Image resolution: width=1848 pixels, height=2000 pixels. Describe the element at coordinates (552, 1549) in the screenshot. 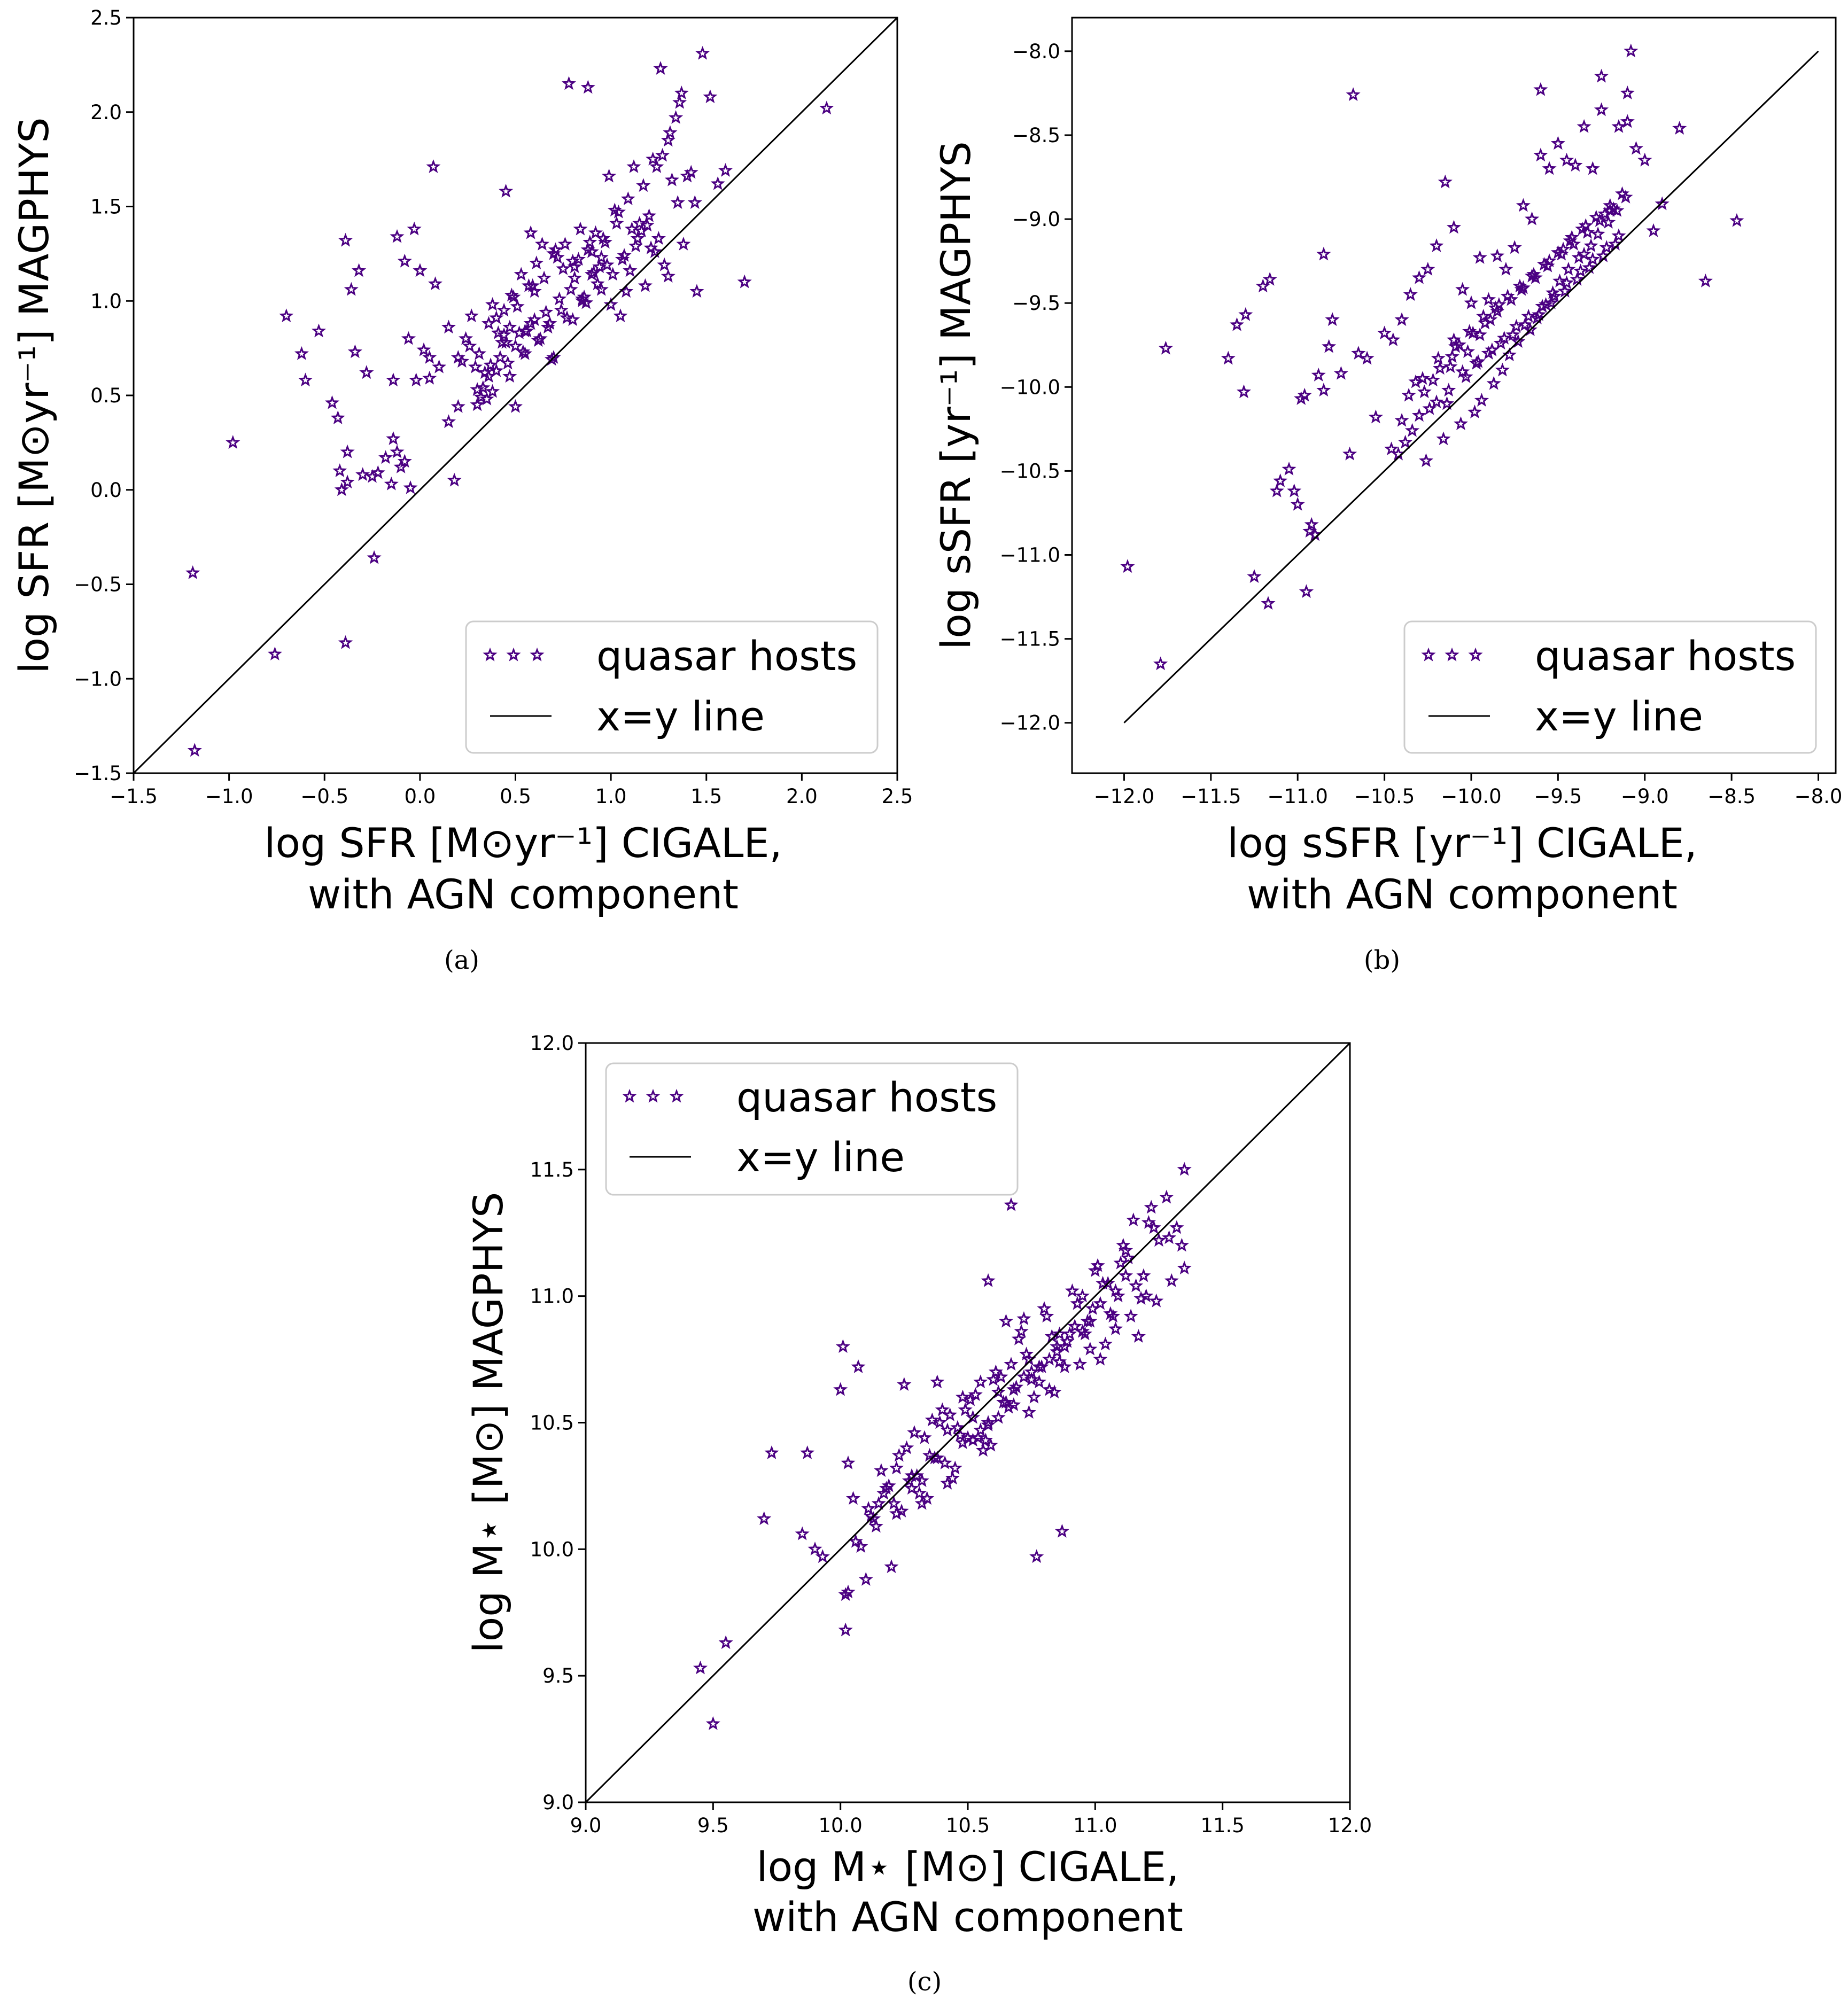

I see `y-tick-label: 10.0` at that location.